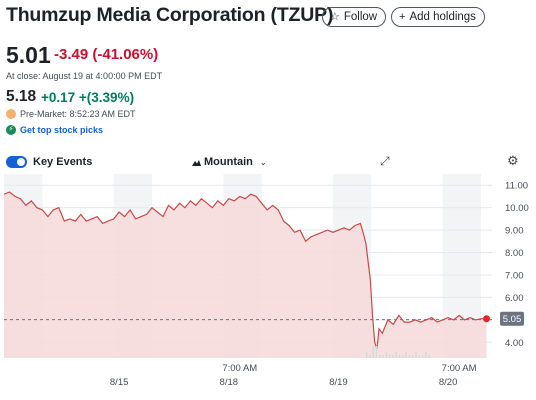 This screenshot has width=536, height=400. What do you see at coordinates (360, 17) in the screenshot?
I see `follow-label: Follow` at bounding box center [360, 17].